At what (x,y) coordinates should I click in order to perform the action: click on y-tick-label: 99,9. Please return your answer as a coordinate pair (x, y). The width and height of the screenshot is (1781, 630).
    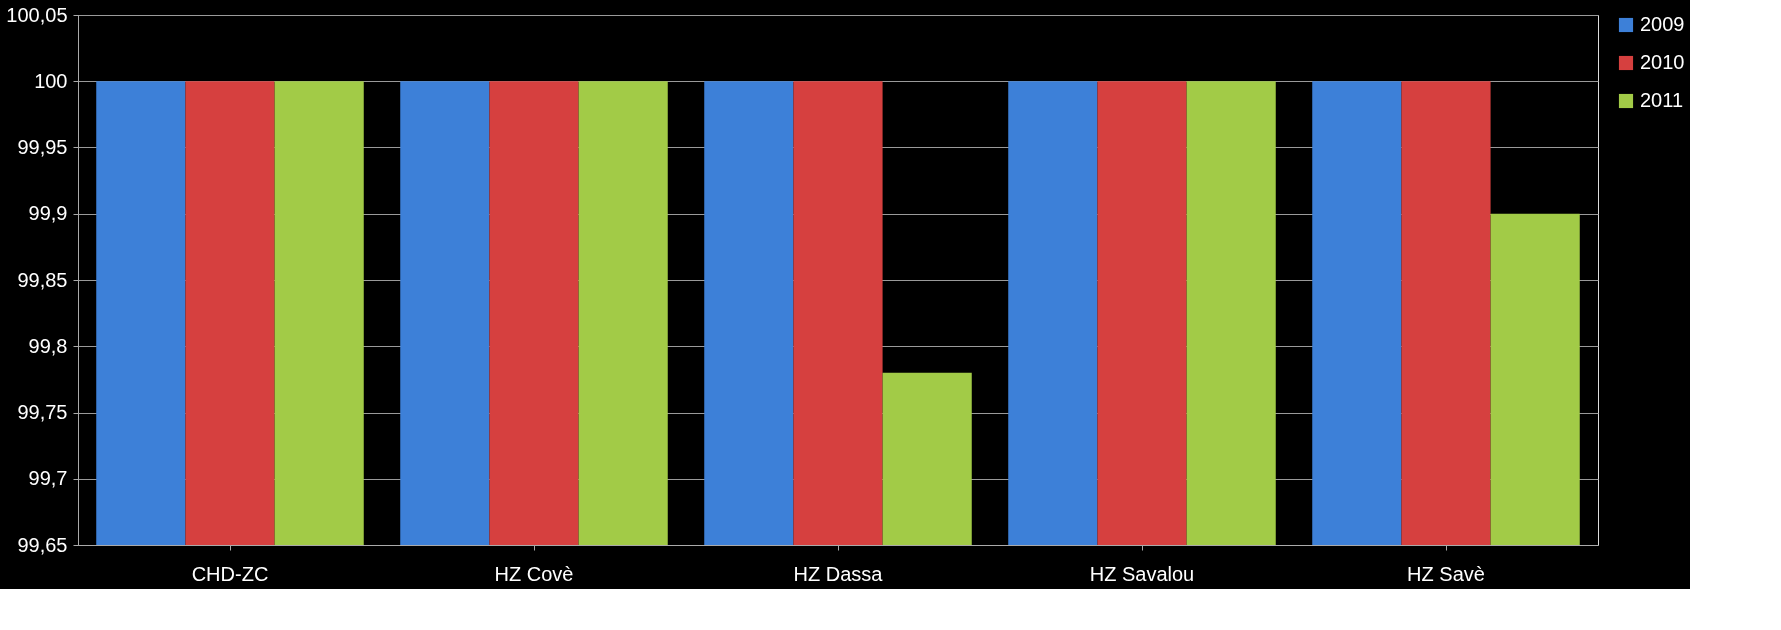
    Looking at the image, I should click on (48, 213).